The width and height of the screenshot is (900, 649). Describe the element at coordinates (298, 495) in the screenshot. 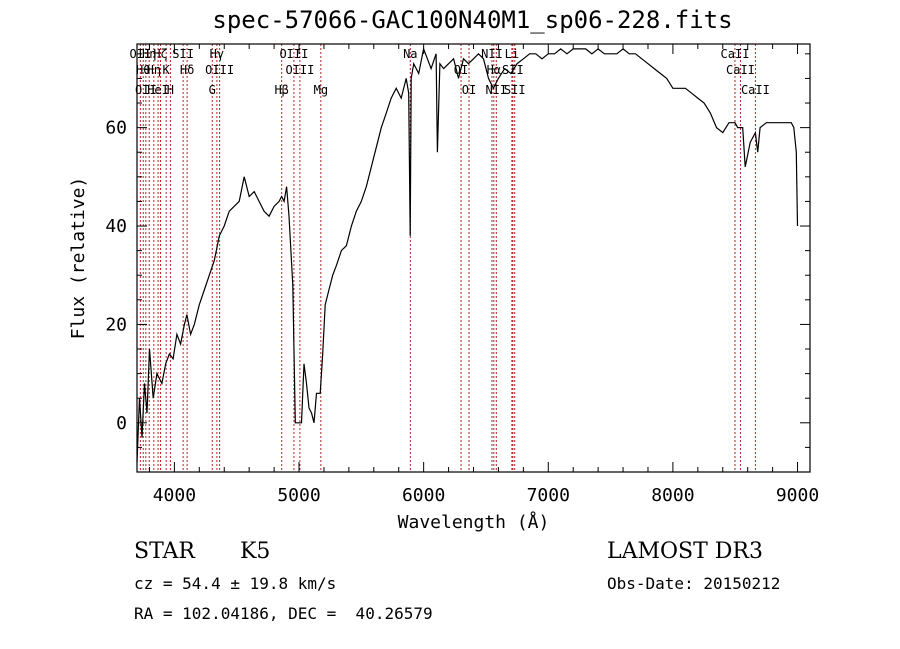

I see `x-tick-label: 5000` at that location.